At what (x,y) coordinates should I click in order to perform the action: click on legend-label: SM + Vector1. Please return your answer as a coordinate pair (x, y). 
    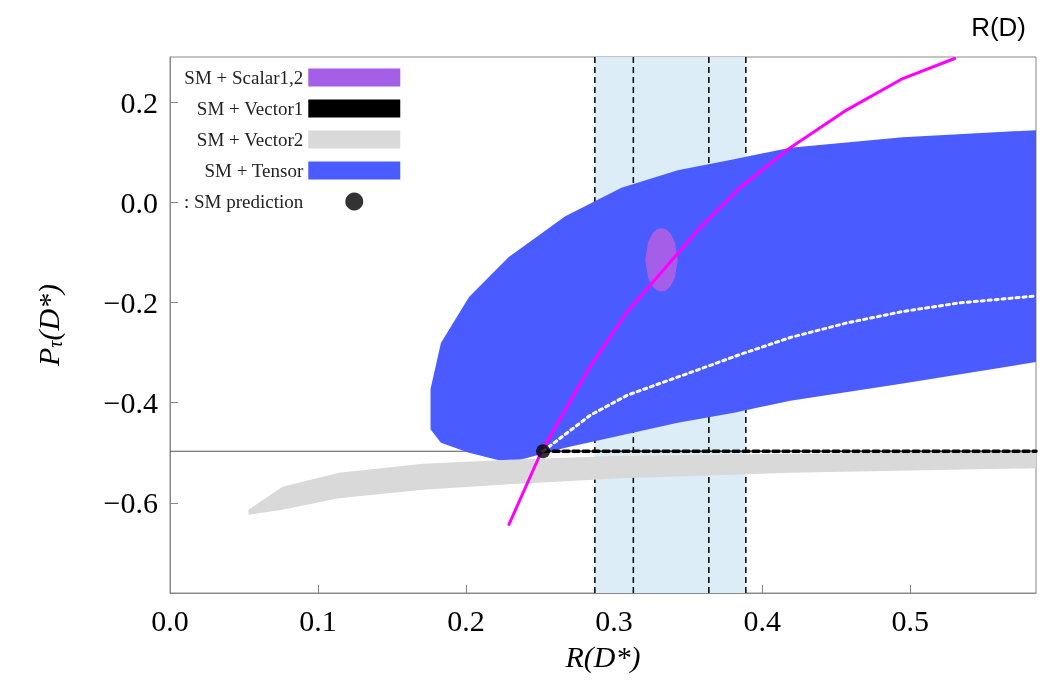
    Looking at the image, I should click on (250, 108).